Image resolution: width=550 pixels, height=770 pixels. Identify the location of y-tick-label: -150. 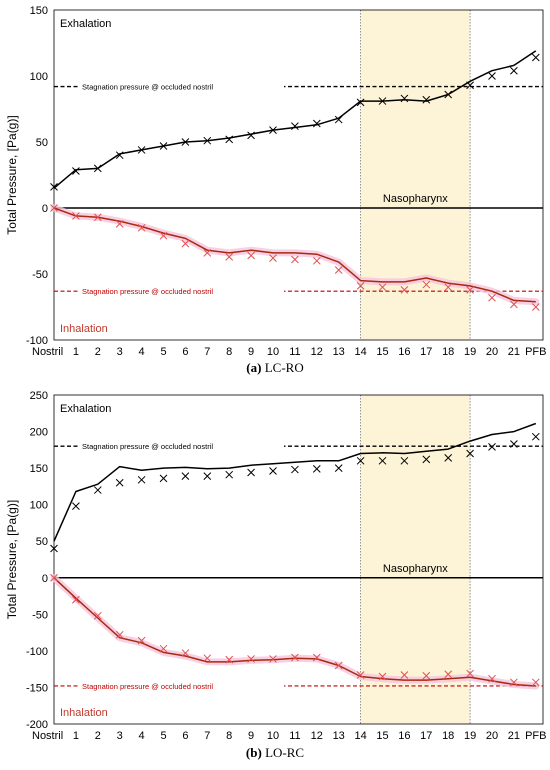
(37, 688).